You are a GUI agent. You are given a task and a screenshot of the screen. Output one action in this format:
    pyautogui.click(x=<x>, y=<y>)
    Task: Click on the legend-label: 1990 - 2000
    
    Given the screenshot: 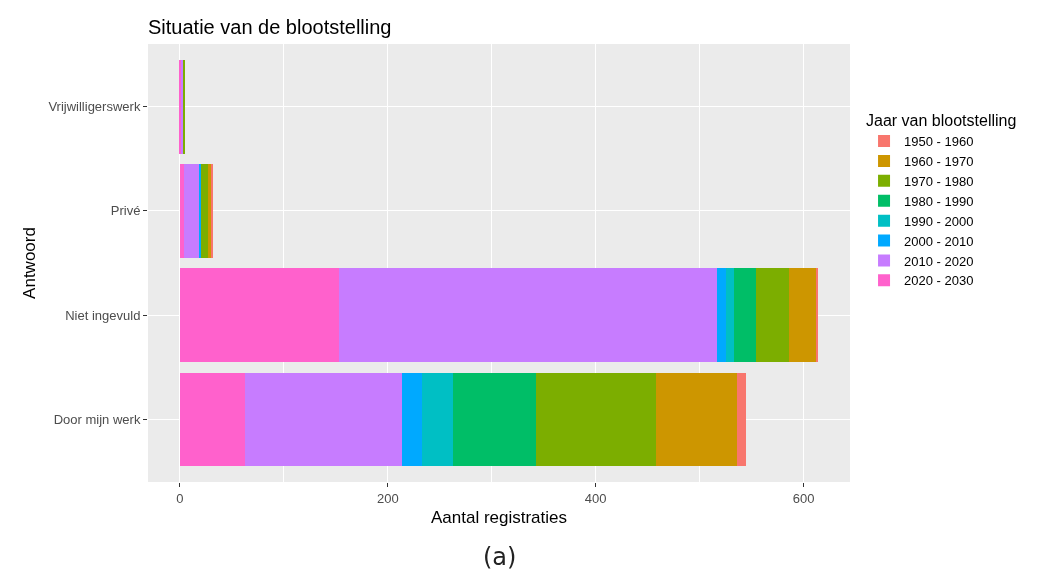 What is the action you would take?
    pyautogui.click(x=939, y=221)
    